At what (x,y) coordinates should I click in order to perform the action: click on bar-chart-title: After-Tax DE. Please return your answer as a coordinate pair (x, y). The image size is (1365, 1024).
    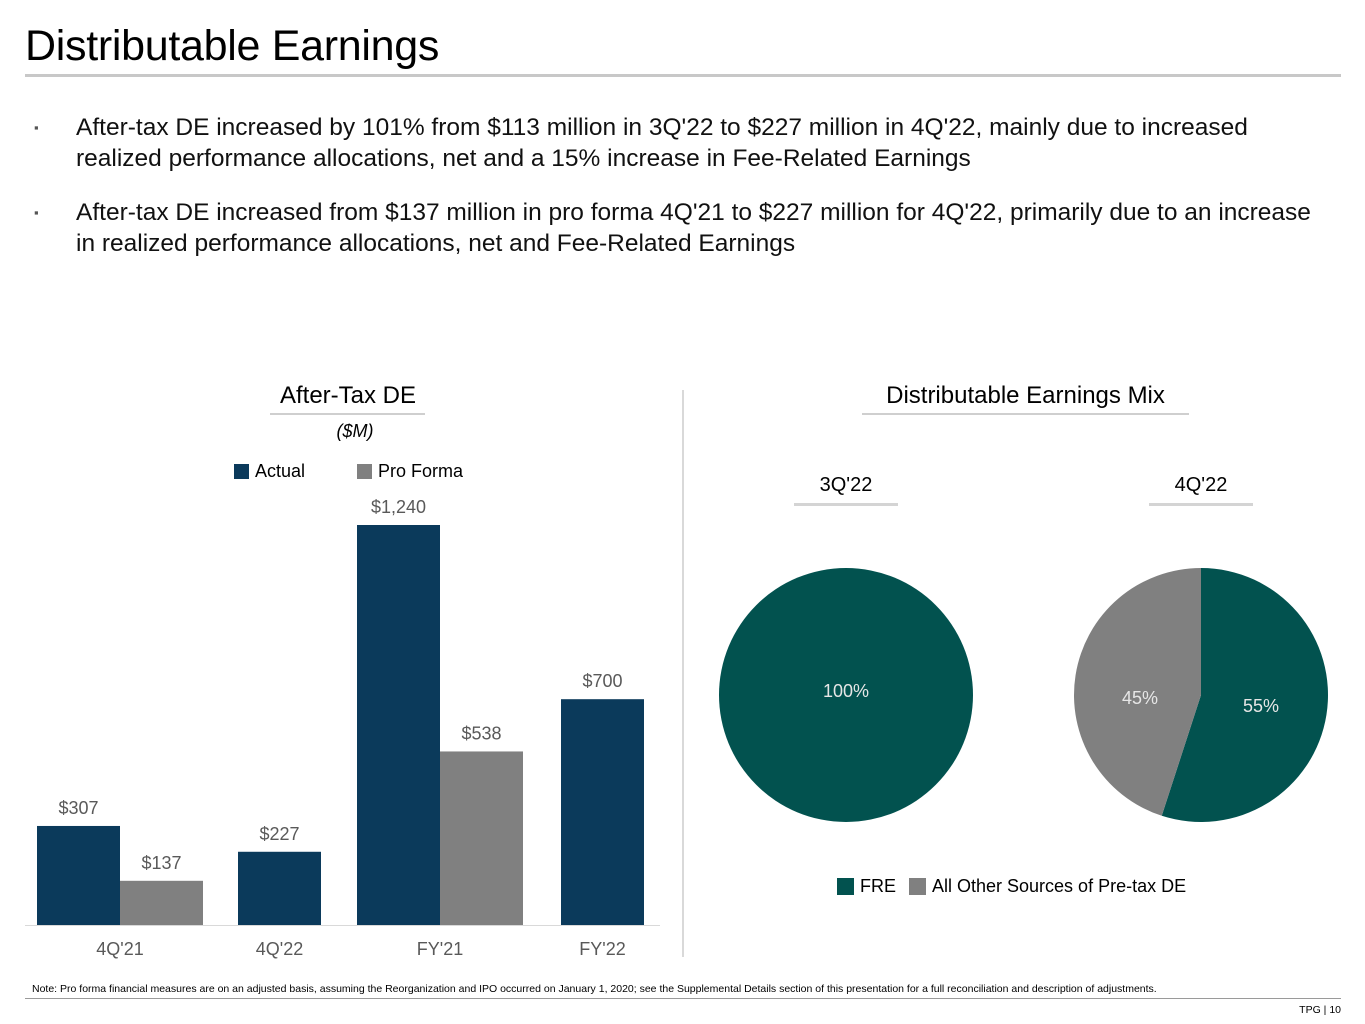
    Looking at the image, I should click on (348, 395).